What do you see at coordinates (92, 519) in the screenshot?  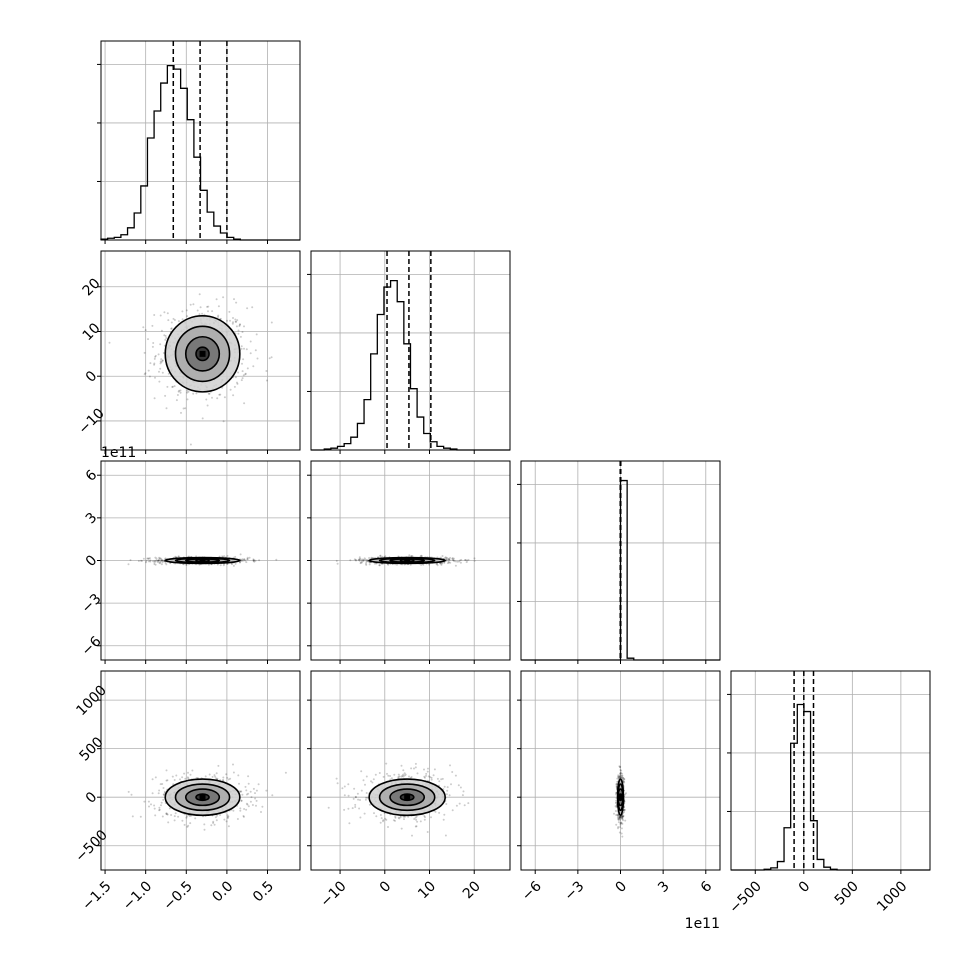 I see `y-tick-label: 3` at bounding box center [92, 519].